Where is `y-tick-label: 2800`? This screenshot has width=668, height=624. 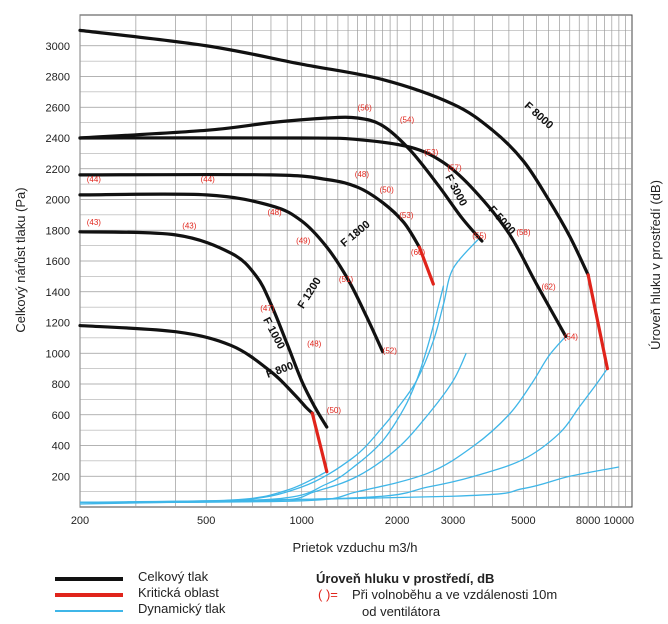 y-tick-label: 2800 is located at coordinates (58, 78).